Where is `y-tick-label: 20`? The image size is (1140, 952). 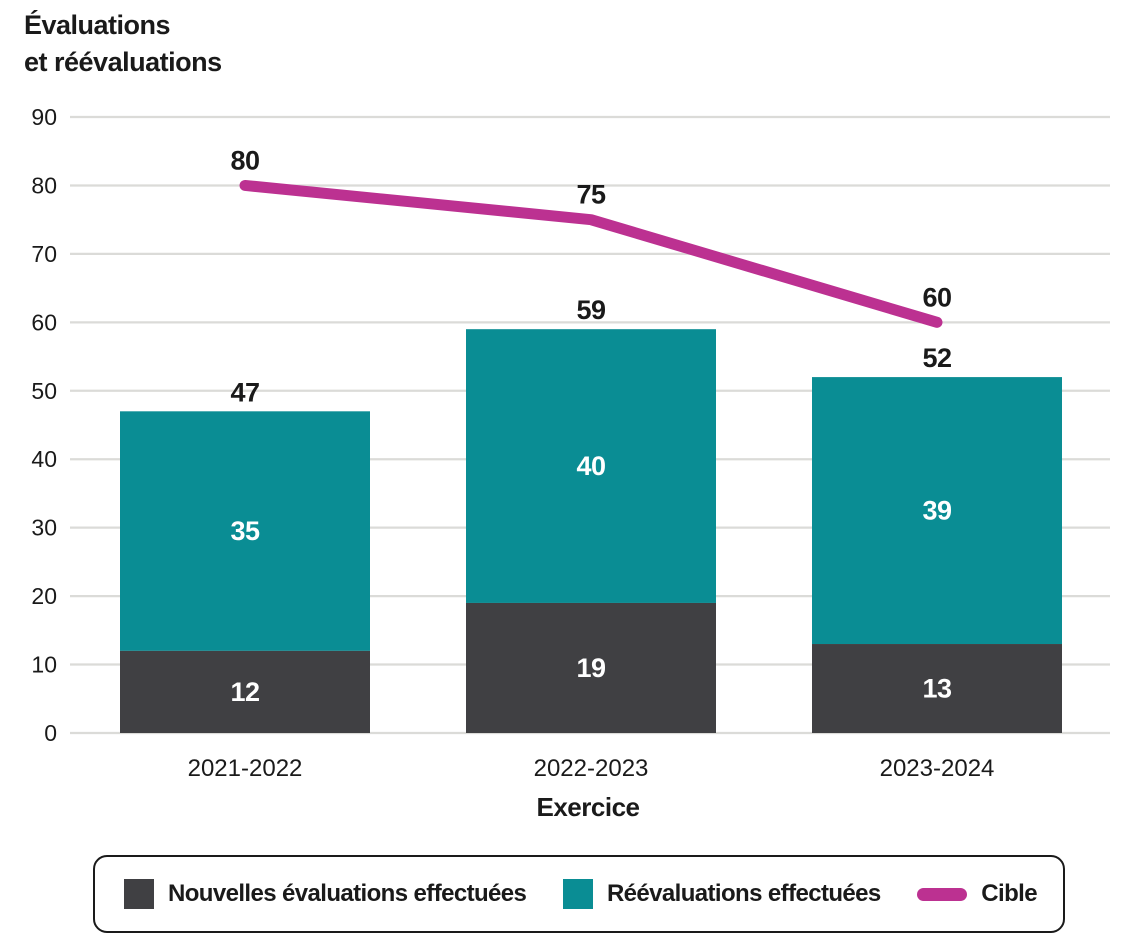
y-tick-label: 20 is located at coordinates (44, 596).